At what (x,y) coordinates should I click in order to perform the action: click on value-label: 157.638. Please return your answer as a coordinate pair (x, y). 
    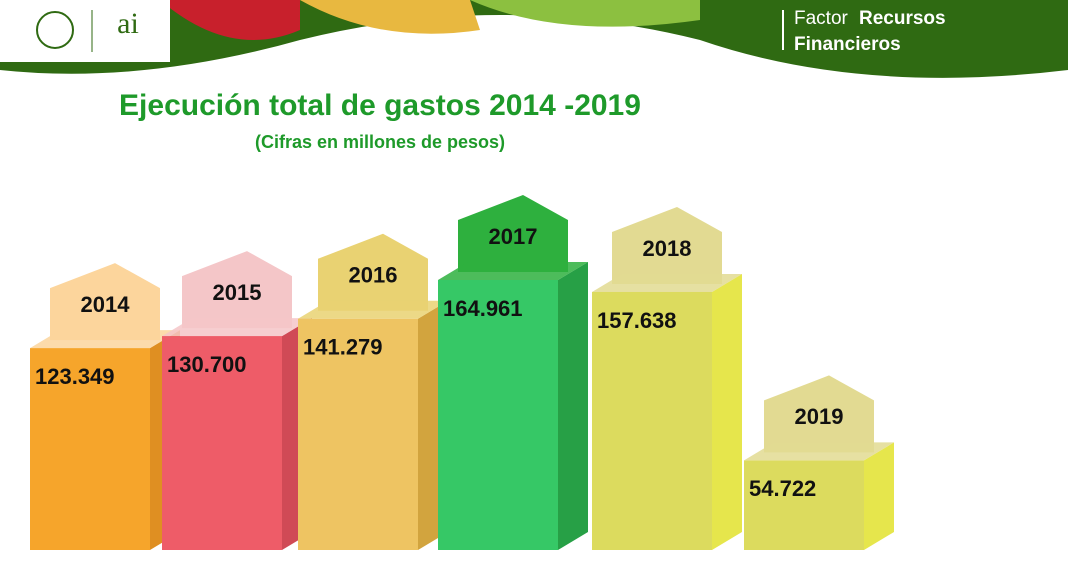
    Looking at the image, I should click on (637, 320).